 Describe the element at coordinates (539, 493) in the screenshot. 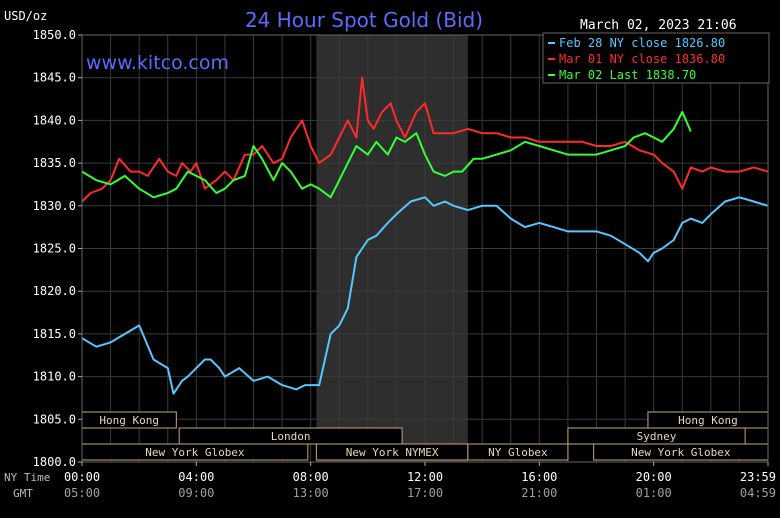

I see `x-tick-label-gmt: 21:00` at that location.